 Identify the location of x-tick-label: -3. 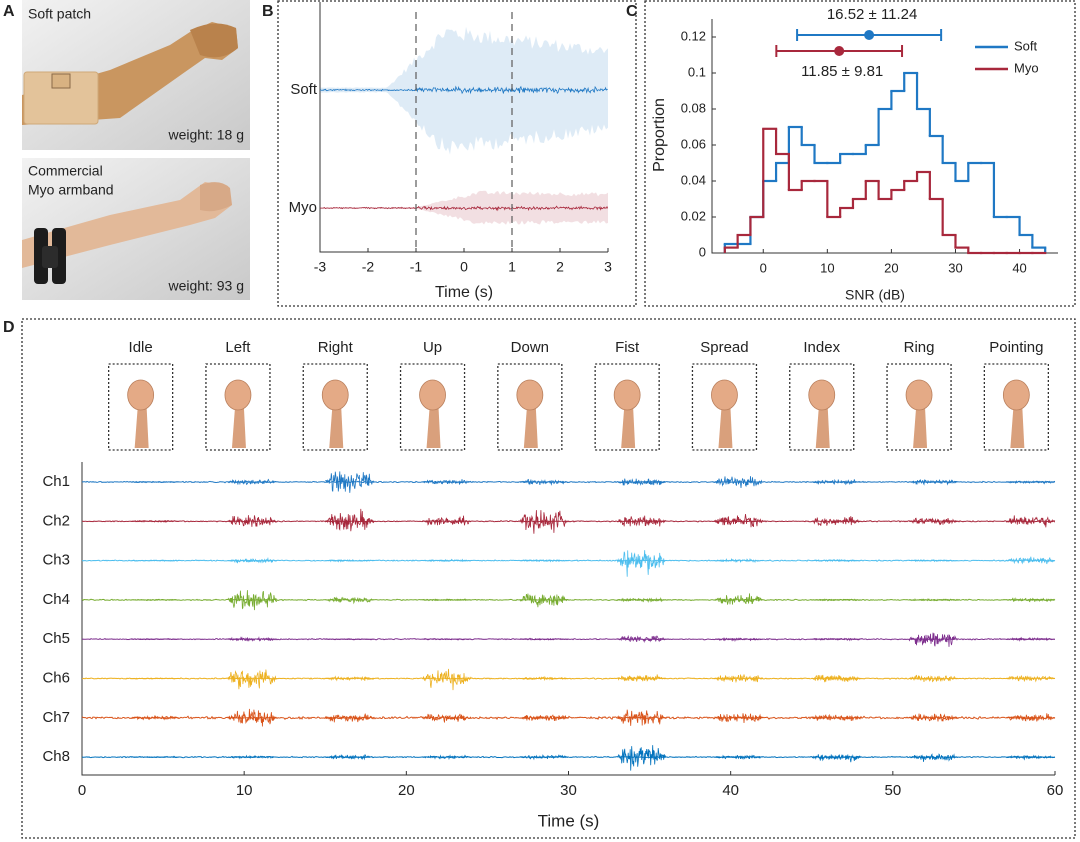
(320, 267).